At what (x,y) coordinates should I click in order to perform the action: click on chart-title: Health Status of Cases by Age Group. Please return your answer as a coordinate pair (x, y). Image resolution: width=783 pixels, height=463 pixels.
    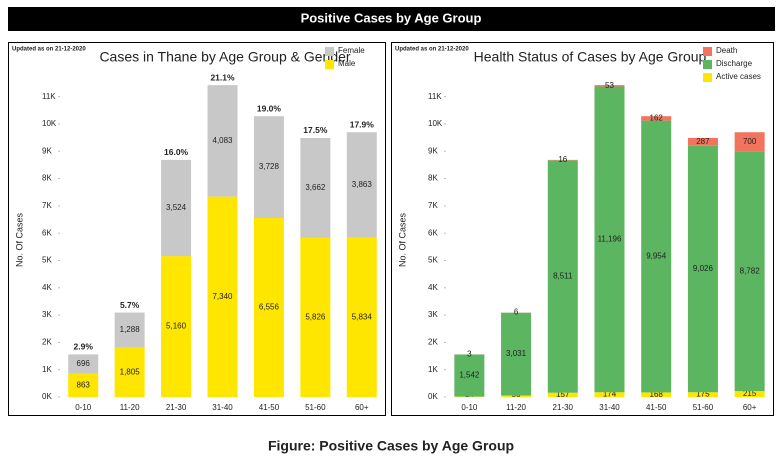
    Looking at the image, I should click on (590, 57).